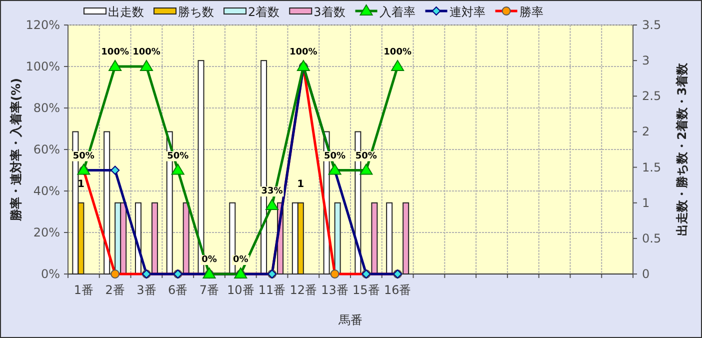 Image resolution: width=702 pixels, height=338 pixels. I want to click on data-label: 33%, so click(272, 191).